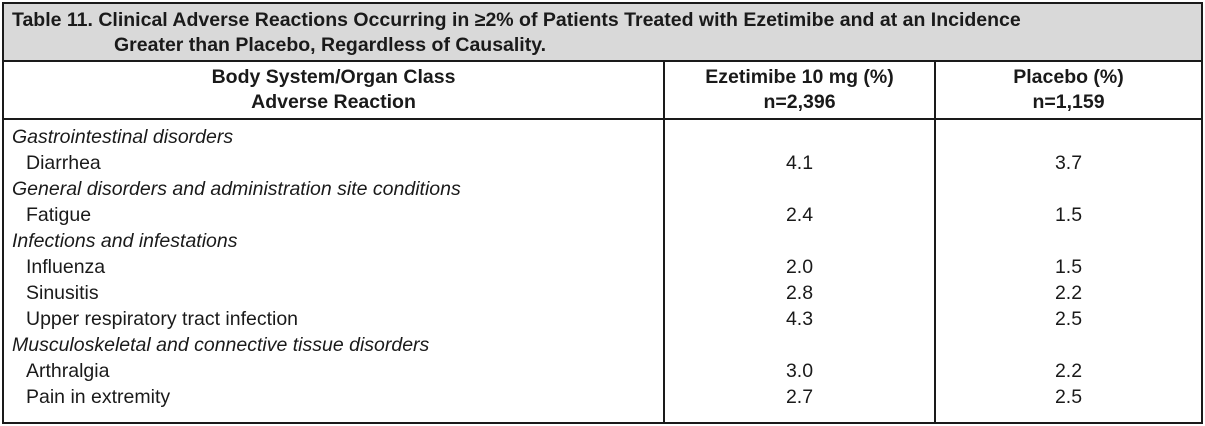 This screenshot has width=1205, height=426. Describe the element at coordinates (333, 102) in the screenshot. I see `header-body-system-line-2: Adverse Reaction` at that location.